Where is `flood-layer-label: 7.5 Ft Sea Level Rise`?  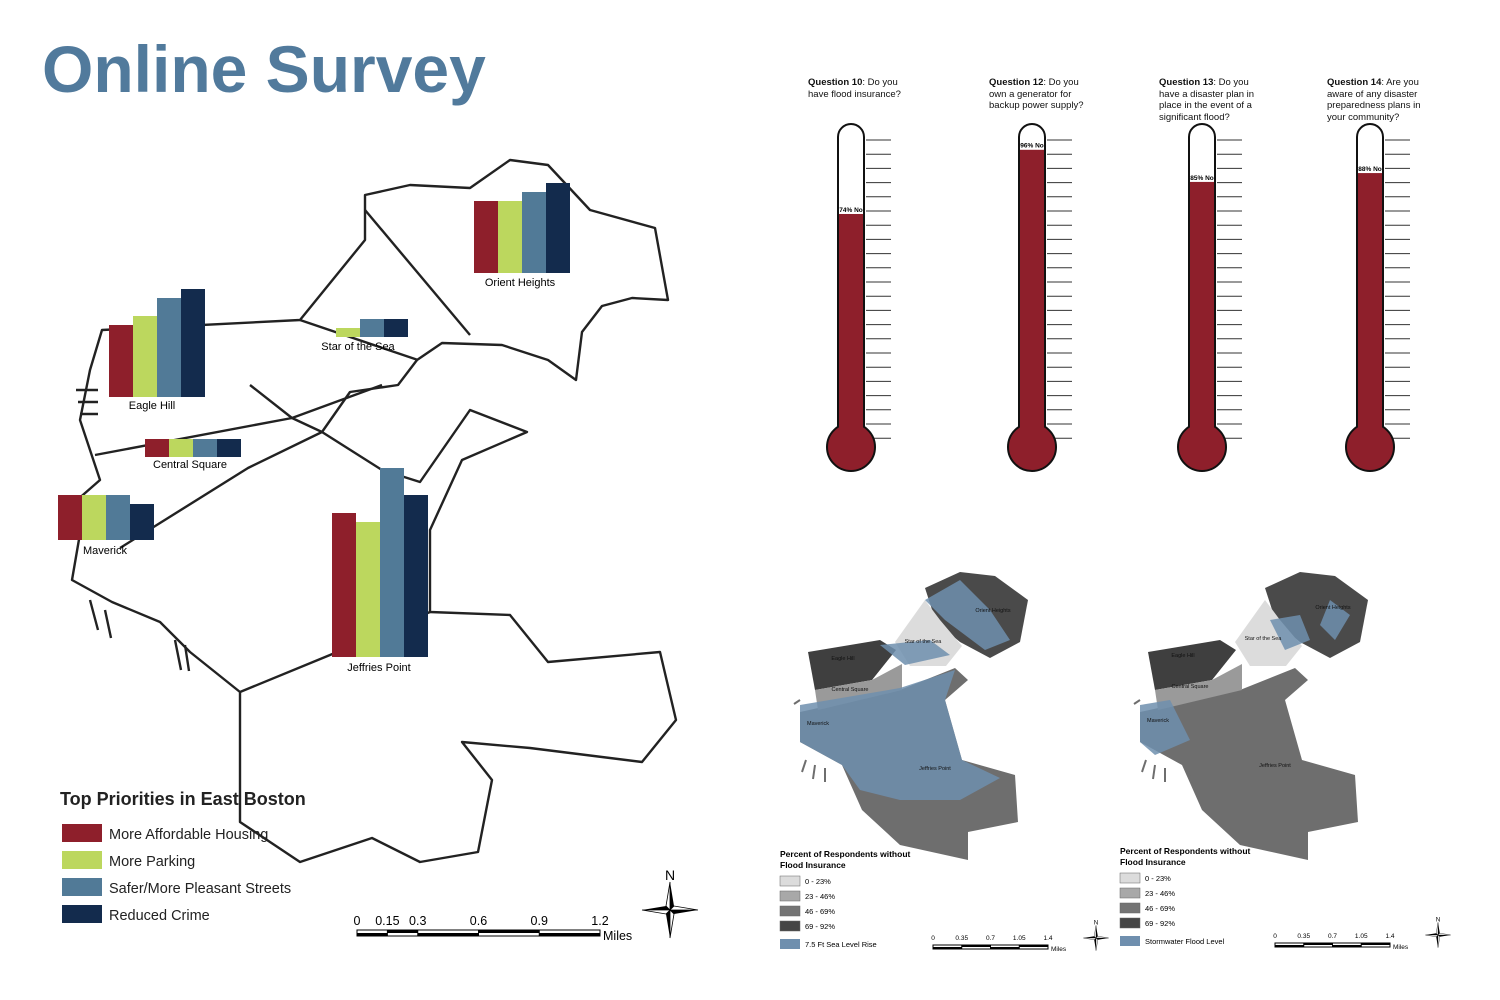 flood-layer-label: 7.5 Ft Sea Level Rise is located at coordinates (841, 944).